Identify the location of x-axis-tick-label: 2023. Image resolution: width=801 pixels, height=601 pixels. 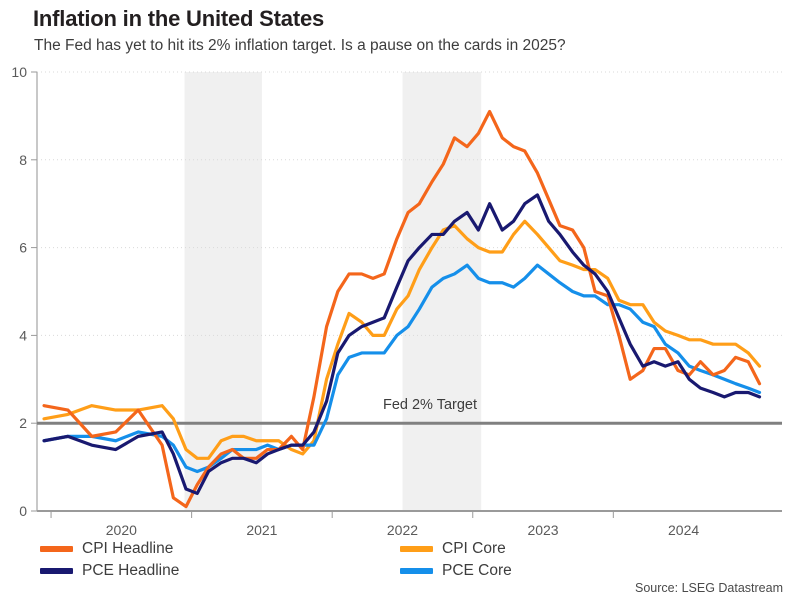
(542, 530).